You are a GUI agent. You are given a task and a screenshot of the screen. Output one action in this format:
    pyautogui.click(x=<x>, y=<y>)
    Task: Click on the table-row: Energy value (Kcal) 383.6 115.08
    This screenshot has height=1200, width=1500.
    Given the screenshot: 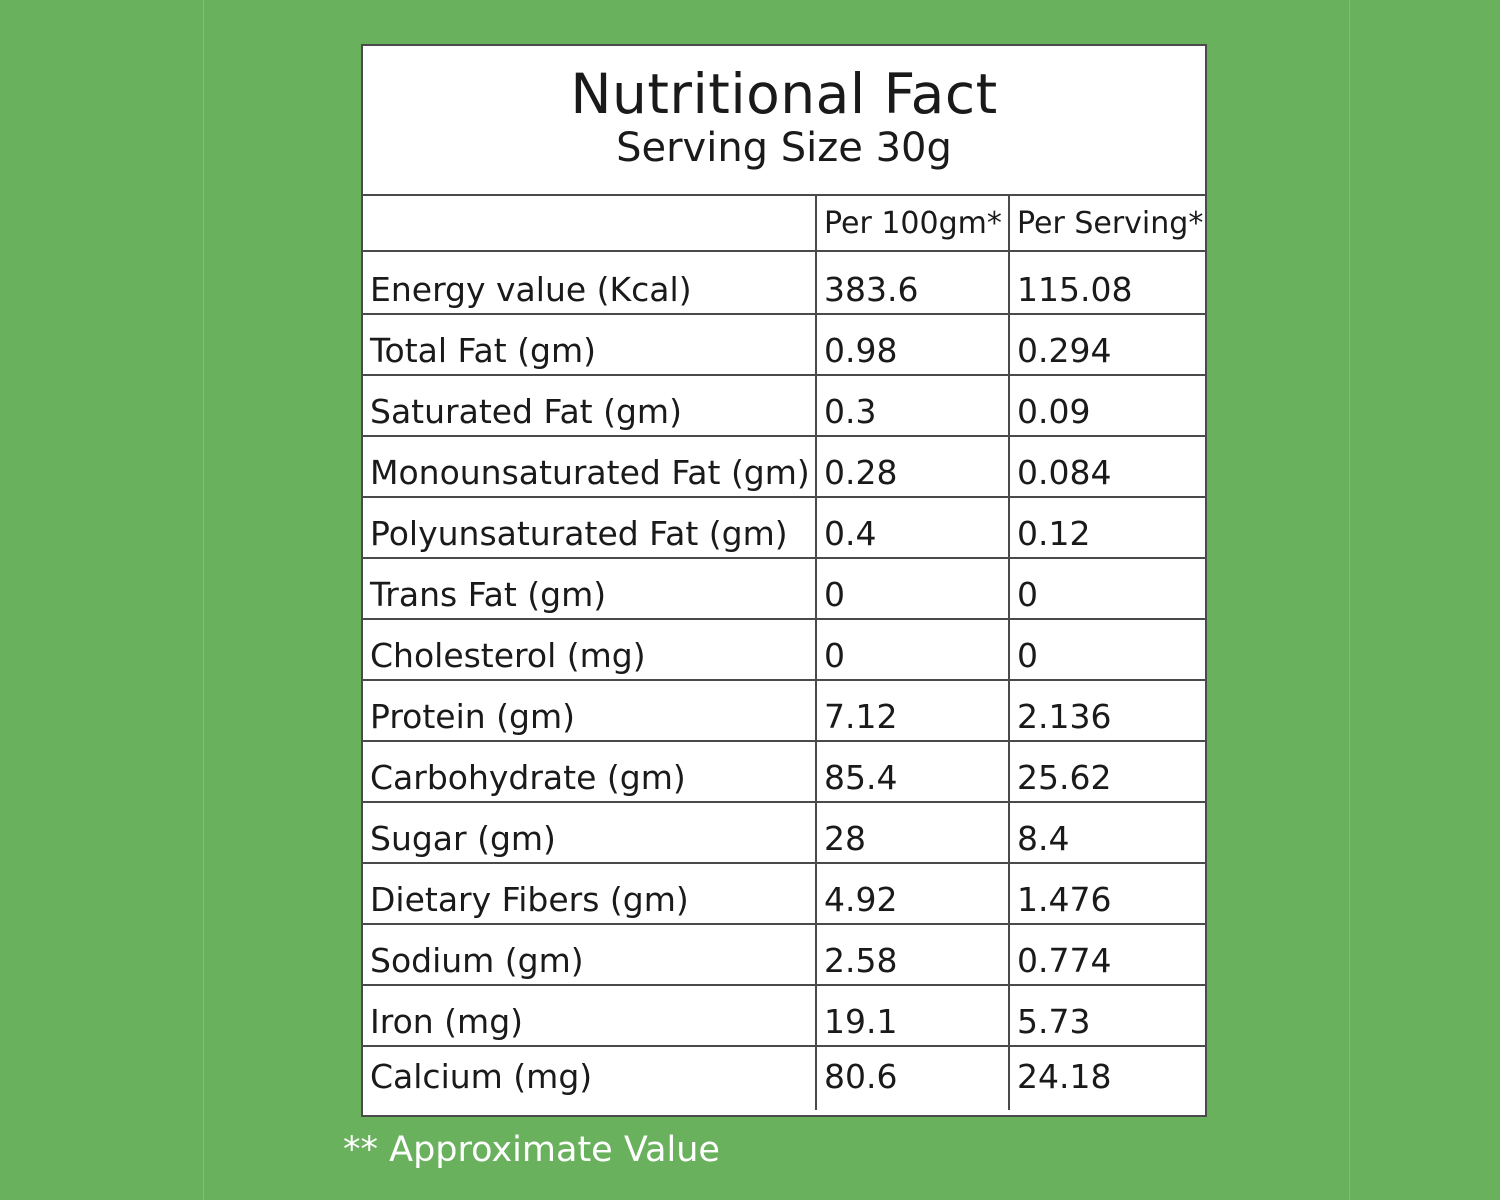 What is the action you would take?
    pyautogui.click(x=784, y=283)
    